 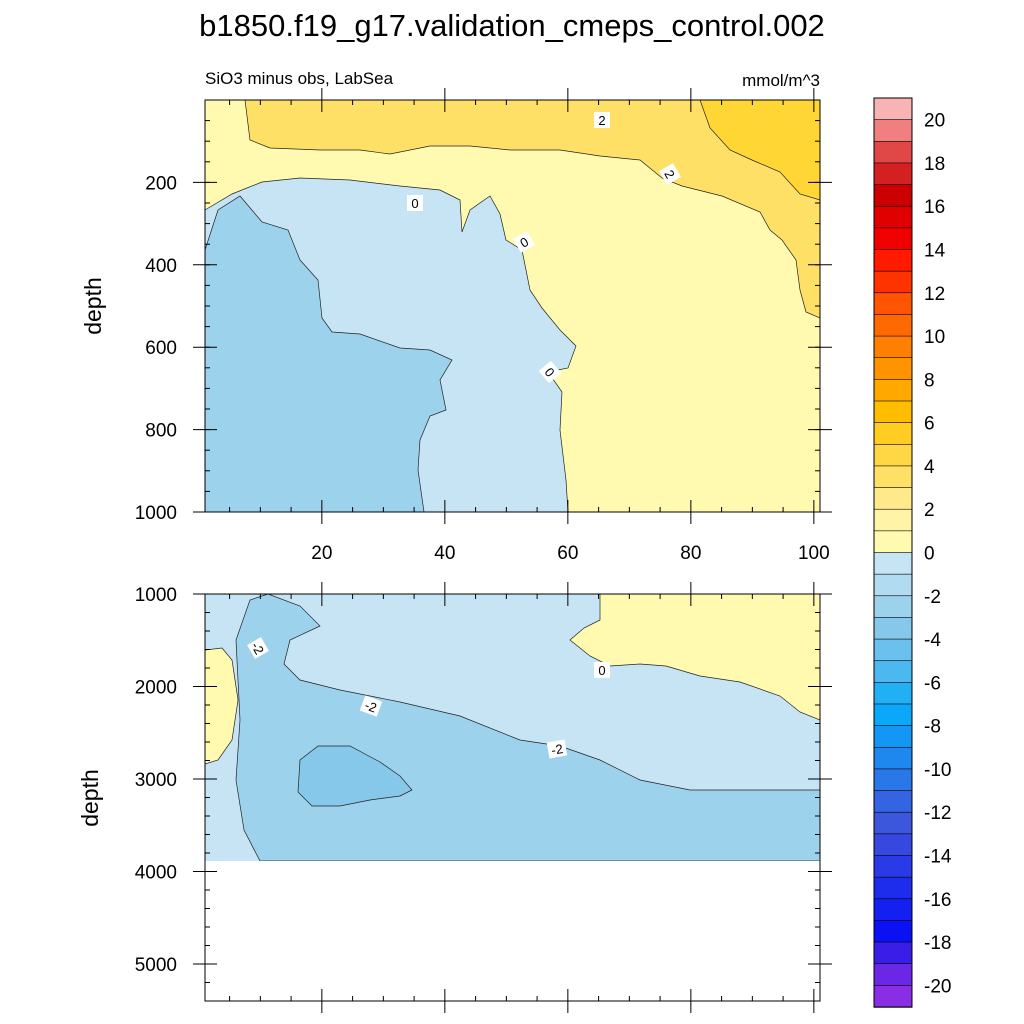 I want to click on colorbar-frame, so click(x=893, y=552).